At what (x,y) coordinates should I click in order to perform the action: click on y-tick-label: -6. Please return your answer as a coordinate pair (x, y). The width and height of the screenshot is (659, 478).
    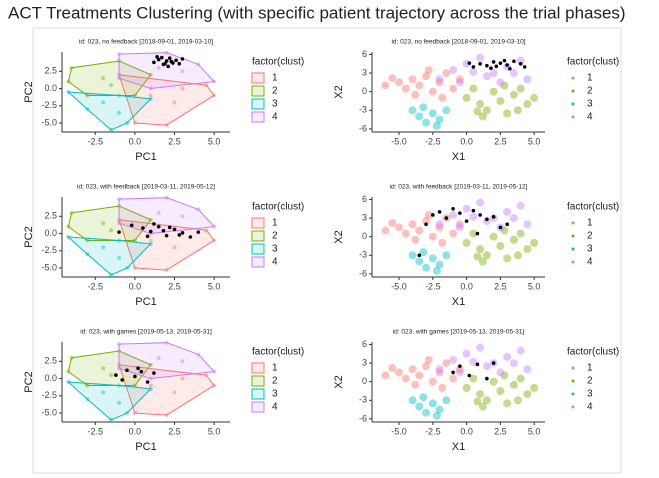
    Looking at the image, I should click on (363, 273).